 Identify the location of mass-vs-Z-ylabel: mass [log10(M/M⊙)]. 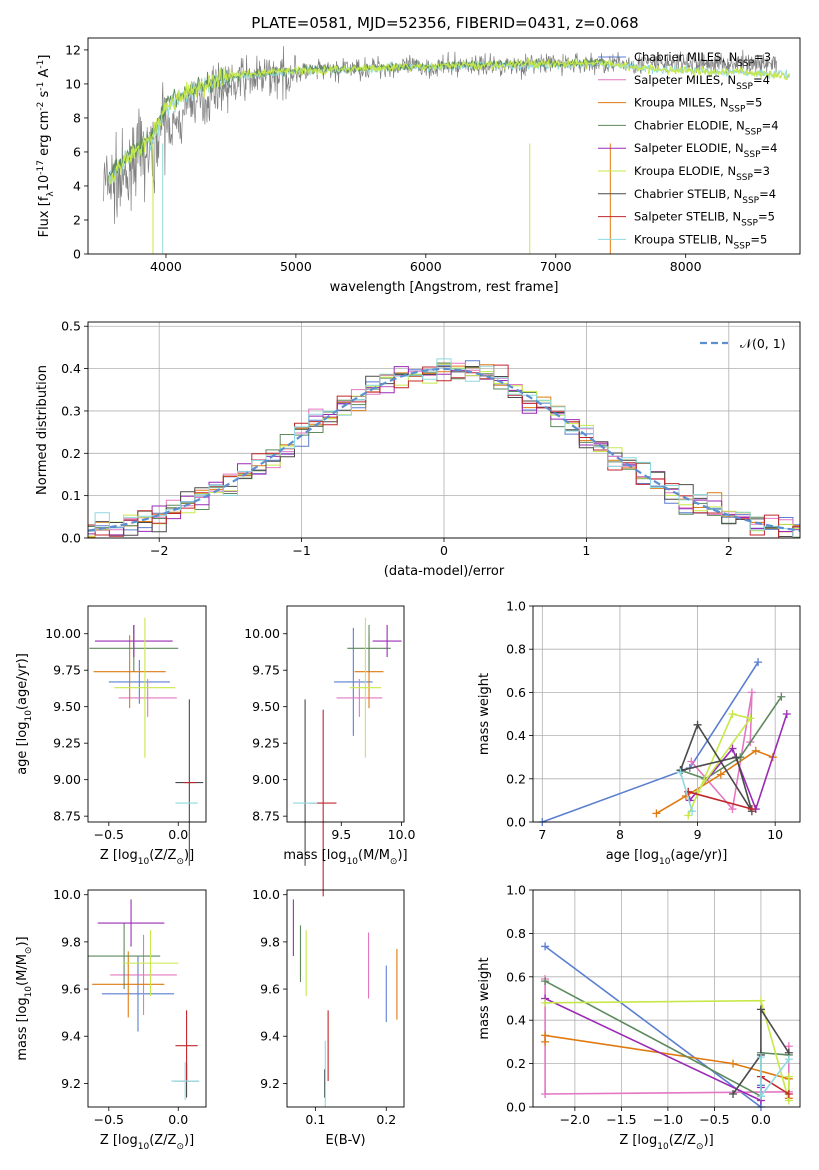
(24, 998).